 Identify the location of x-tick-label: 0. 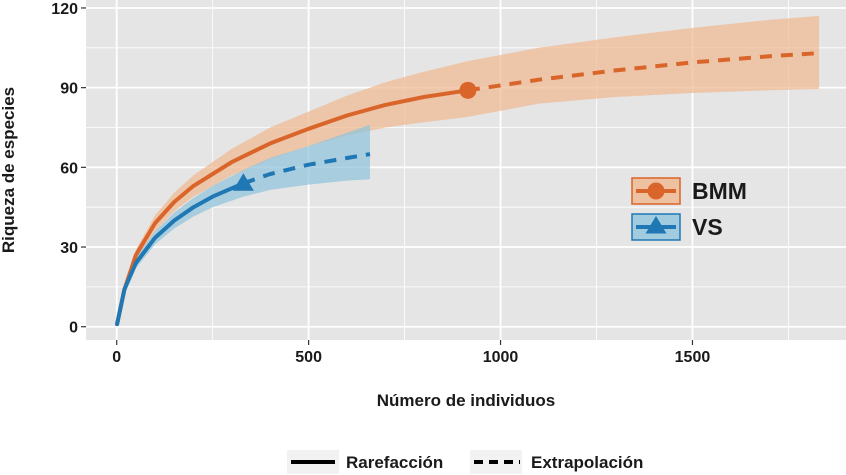
(116, 357).